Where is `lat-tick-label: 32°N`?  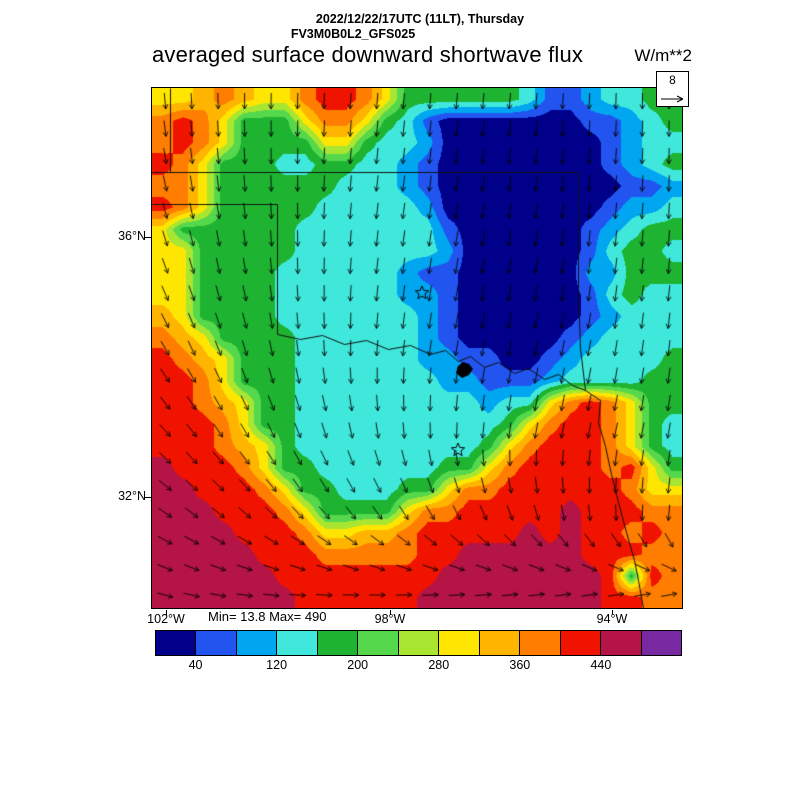 lat-tick-label: 32°N is located at coordinates (132, 496).